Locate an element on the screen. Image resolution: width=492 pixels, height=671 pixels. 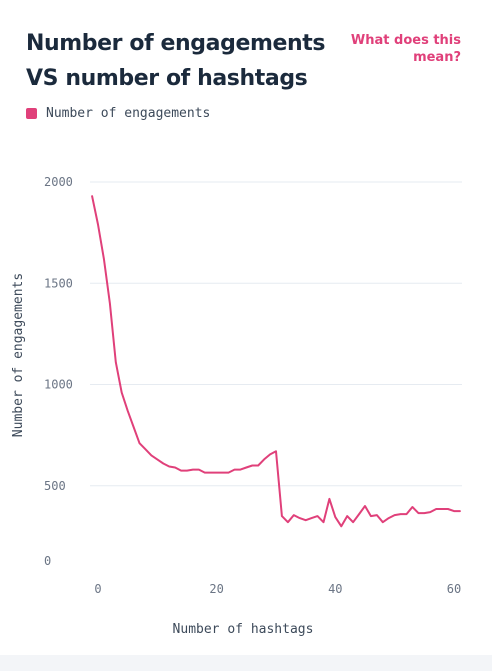
y-tick-label-1500: 1500 is located at coordinates (58, 283).